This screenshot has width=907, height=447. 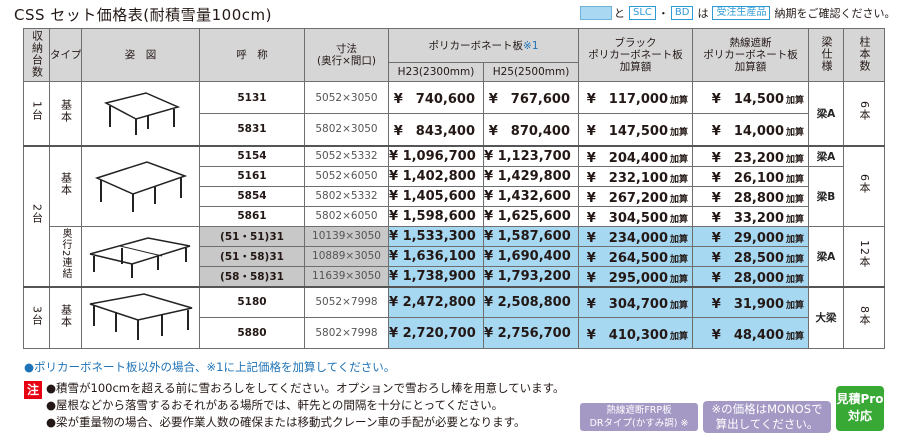 I want to click on name-cell: 5154, so click(x=252, y=155).